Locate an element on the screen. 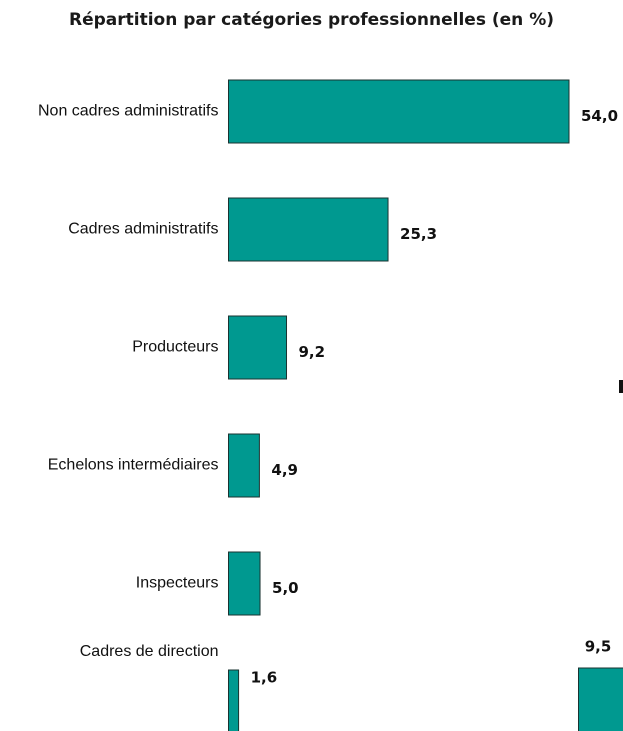 This screenshot has height=731, width=623. partial-value-label: 9,5 is located at coordinates (598, 647).